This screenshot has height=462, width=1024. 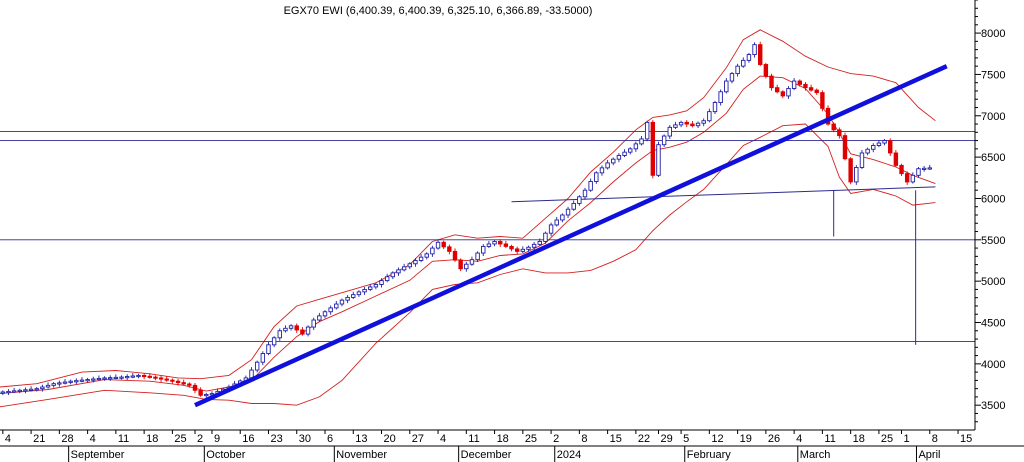 What do you see at coordinates (305, 439) in the screenshot?
I see `x-tick-label: 30` at bounding box center [305, 439].